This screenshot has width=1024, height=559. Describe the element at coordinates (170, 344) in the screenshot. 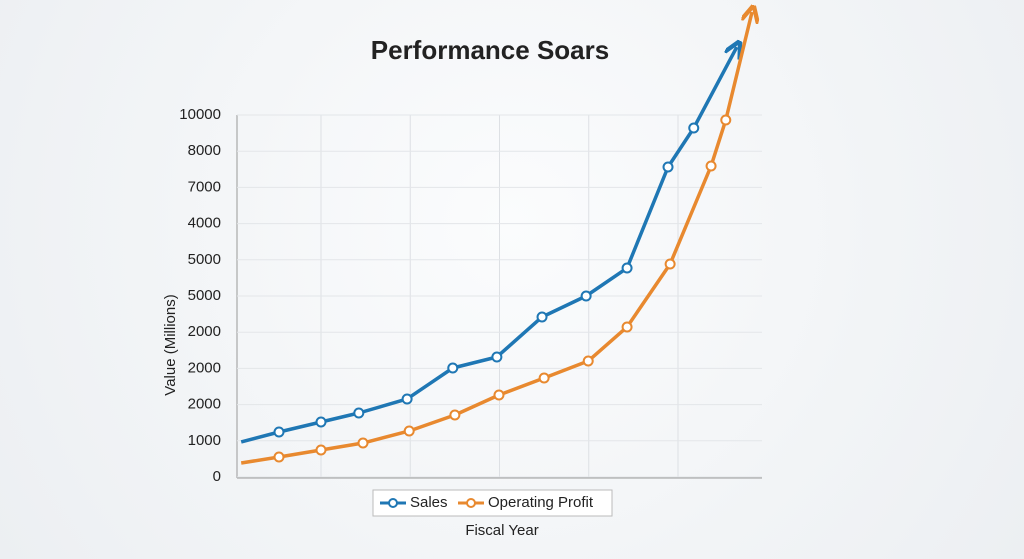

I see `y-axis-label: Value (Millions)` at that location.